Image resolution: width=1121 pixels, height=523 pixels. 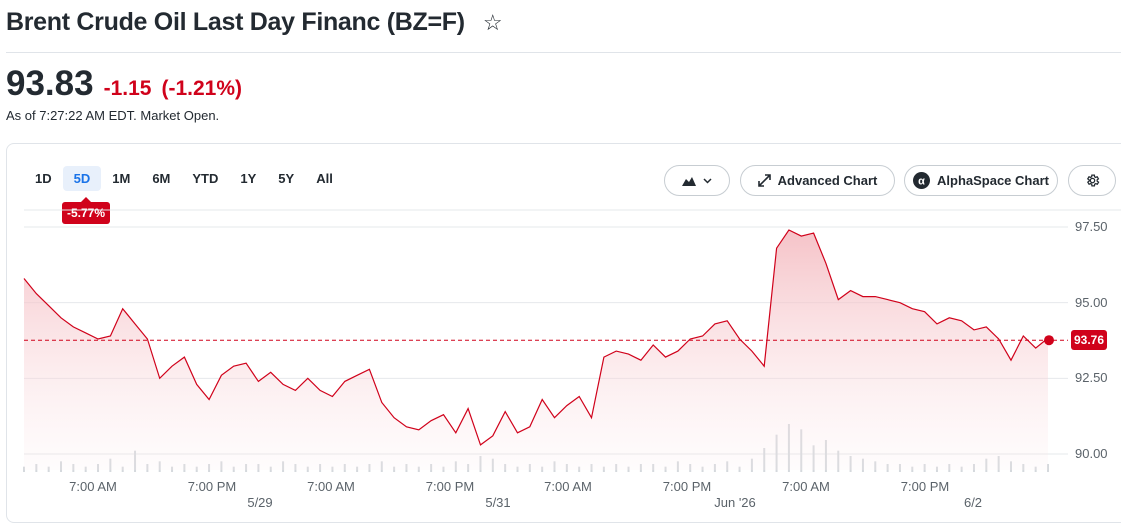 I want to click on quote-row: 93.83 -1.15 (-1.21%), so click(x=124, y=84).